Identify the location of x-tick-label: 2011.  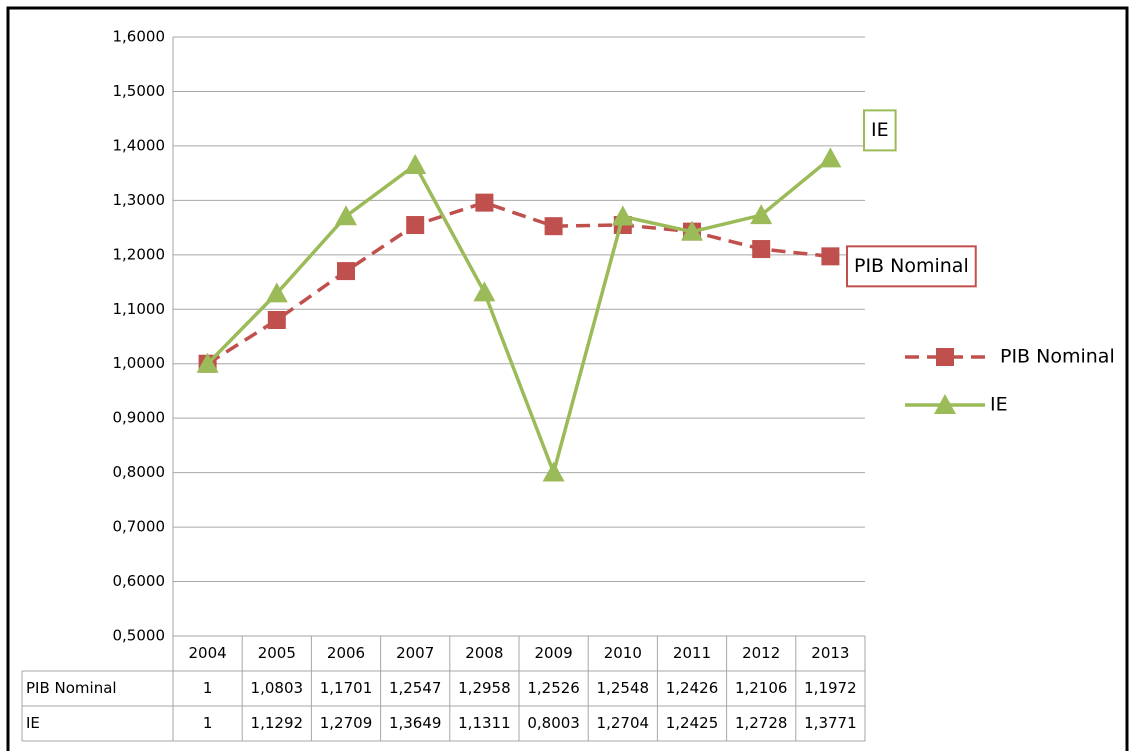
(692, 653).